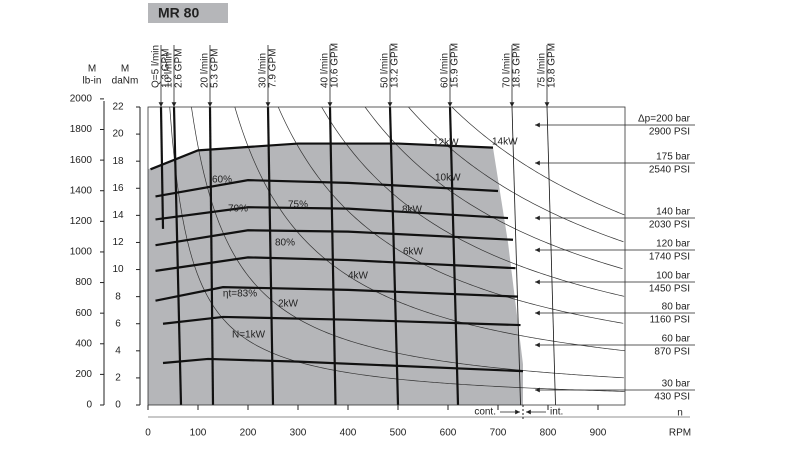 The height and width of the screenshot is (450, 800). Describe the element at coordinates (83, 343) in the screenshot. I see `y2-tick-label: 400` at that location.